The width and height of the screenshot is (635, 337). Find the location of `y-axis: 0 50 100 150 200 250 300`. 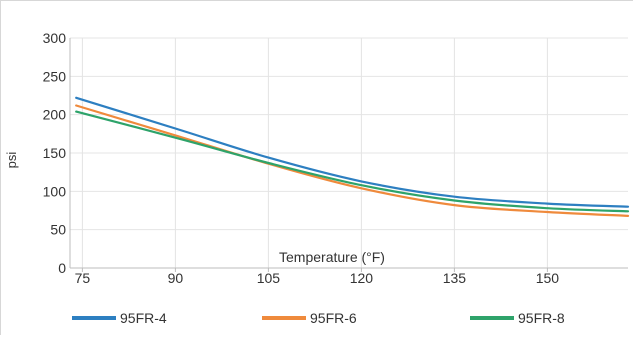

y-axis: 0 50 100 150 200 250 300 is located at coordinates (57, 153).